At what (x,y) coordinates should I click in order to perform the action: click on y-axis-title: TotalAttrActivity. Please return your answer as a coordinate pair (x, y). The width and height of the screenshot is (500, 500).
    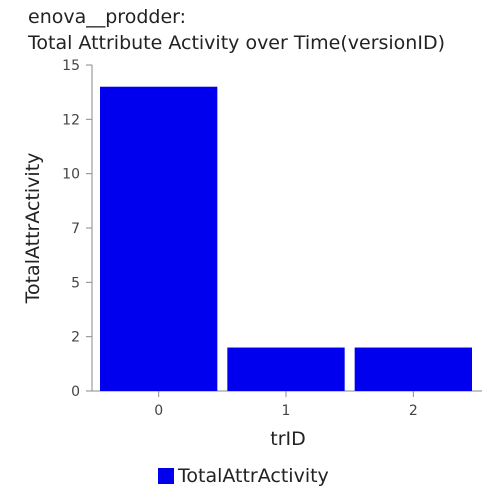
    Looking at the image, I should click on (33, 229).